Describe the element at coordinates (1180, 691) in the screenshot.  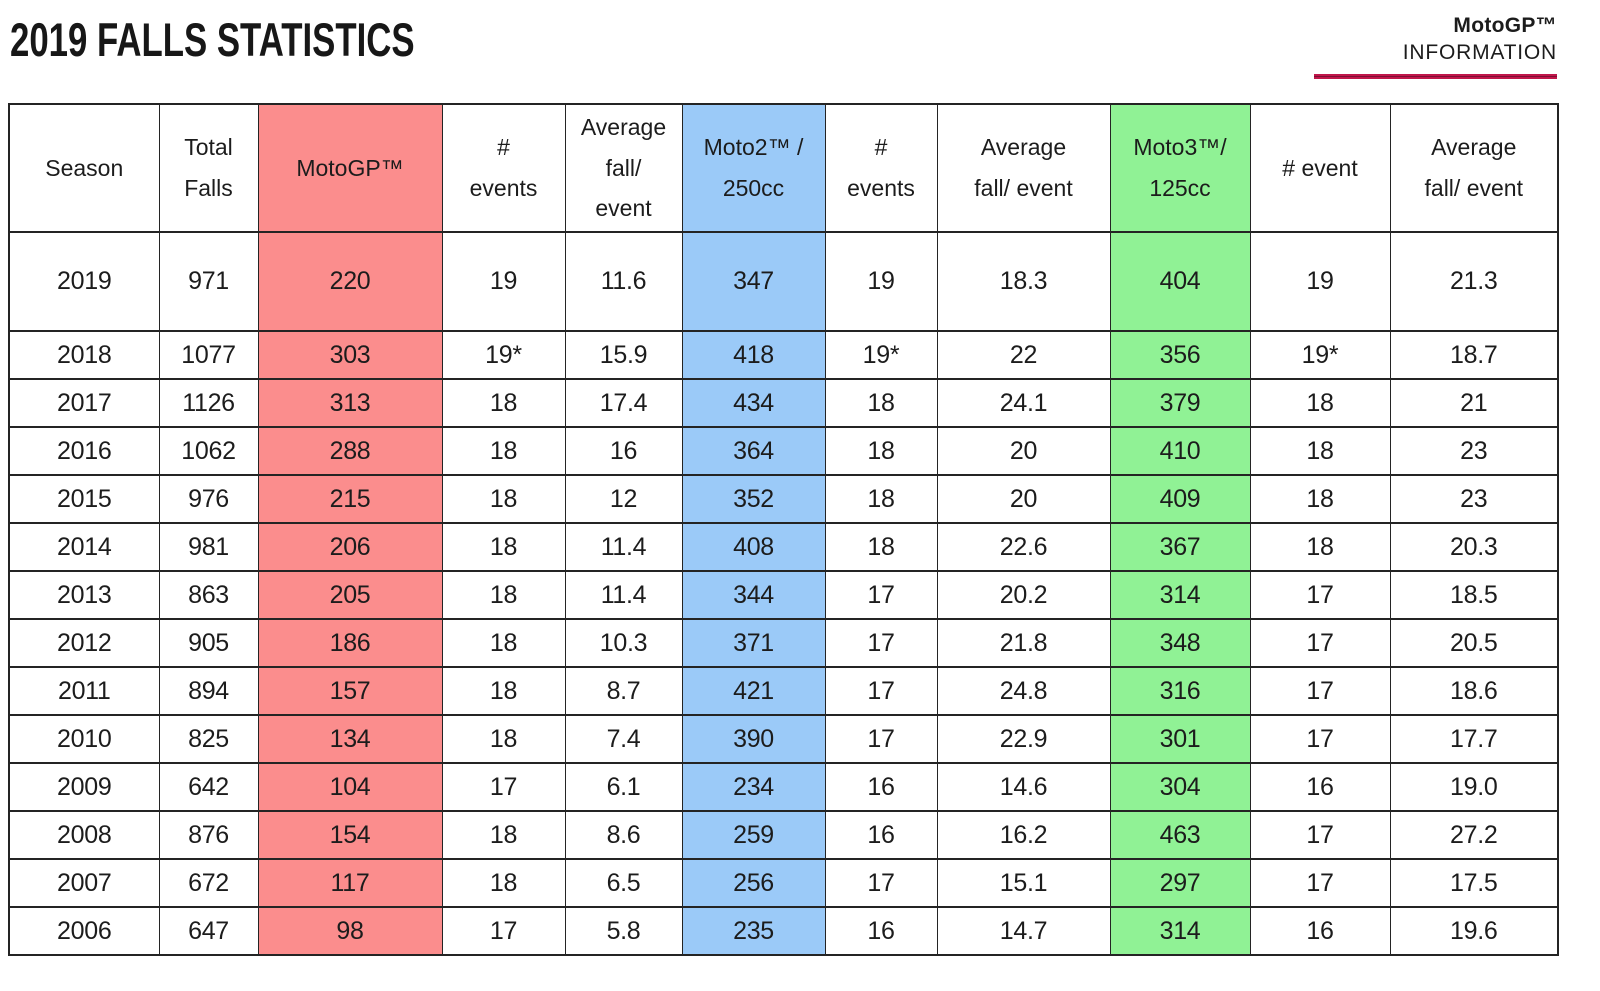
I see `cell-moto3-2011: 316` at that location.